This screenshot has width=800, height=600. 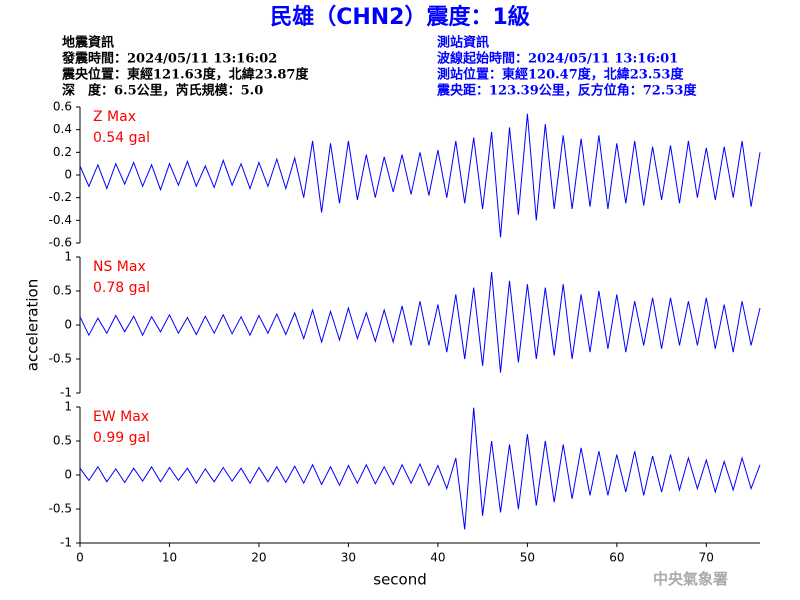 I want to click on x-tick-label: 10, so click(x=169, y=558).